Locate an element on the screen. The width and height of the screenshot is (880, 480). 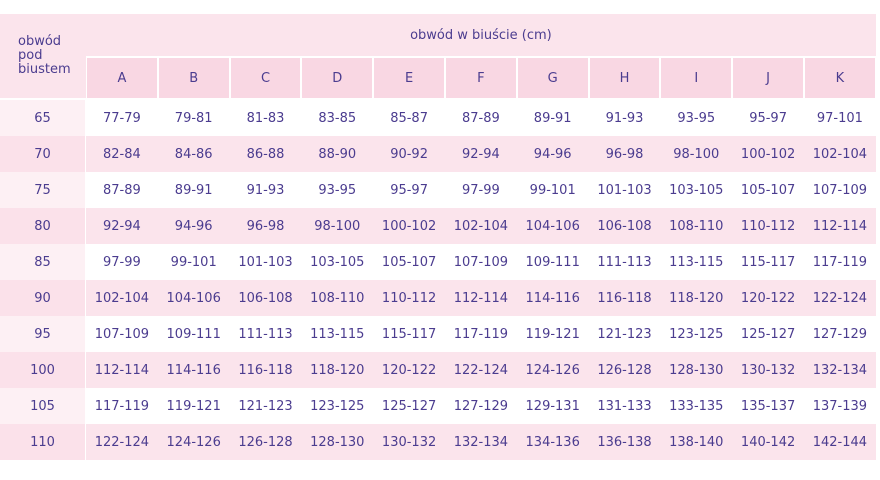
band-label: 100 is located at coordinates (42, 370).